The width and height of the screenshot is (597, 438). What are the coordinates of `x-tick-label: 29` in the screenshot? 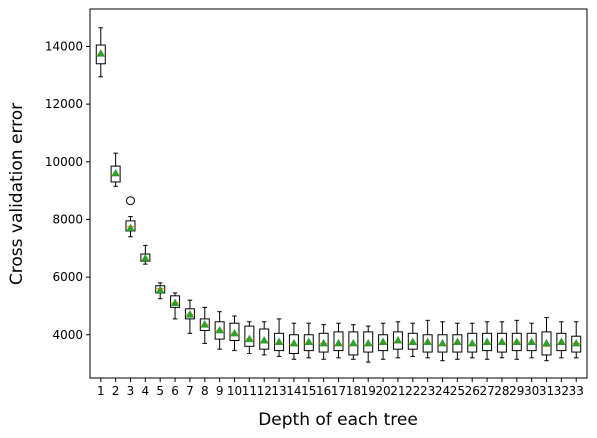 It's located at (516, 391).